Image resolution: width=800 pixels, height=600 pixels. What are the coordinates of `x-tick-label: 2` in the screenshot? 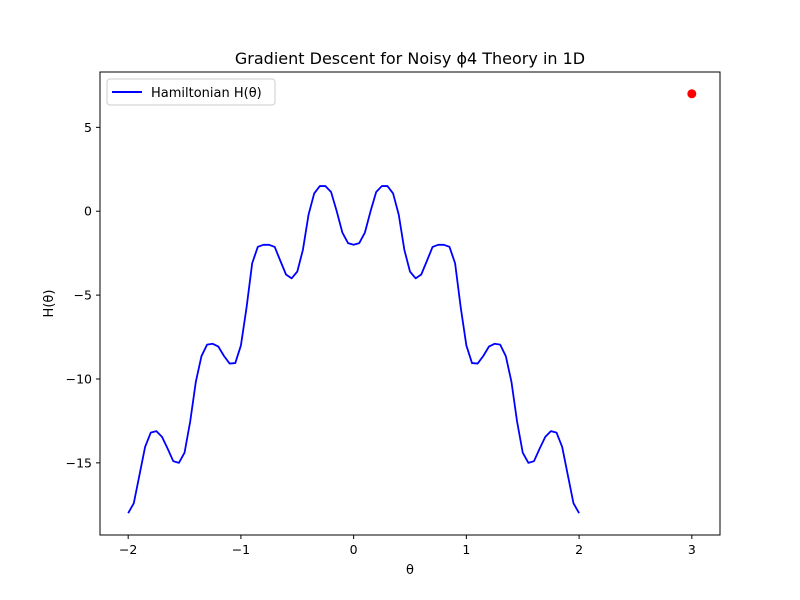 It's located at (579, 549).